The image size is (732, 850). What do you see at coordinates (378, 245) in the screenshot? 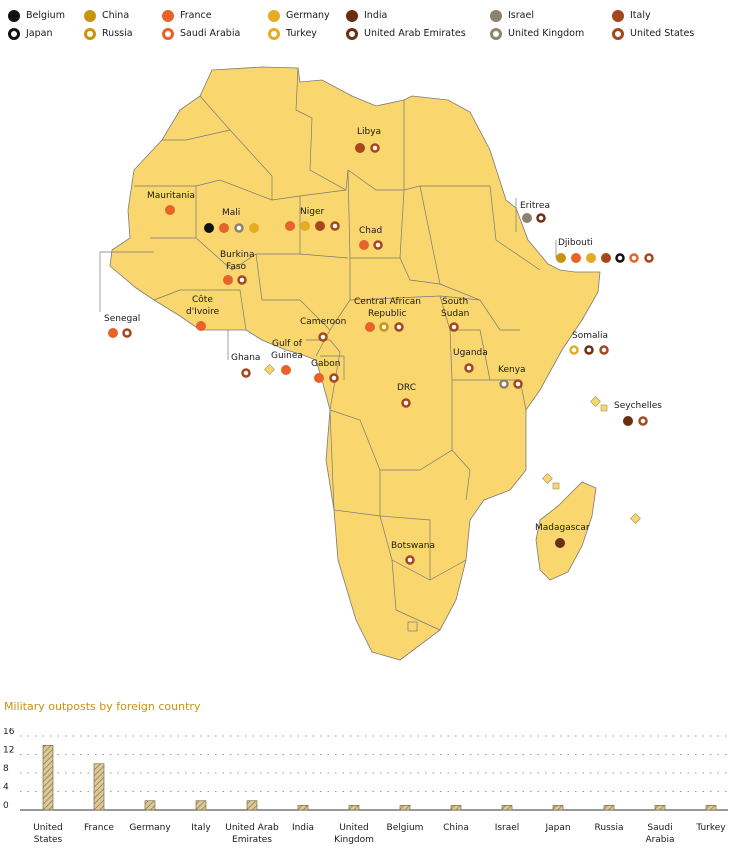
I see `marker-chad-us` at bounding box center [378, 245].